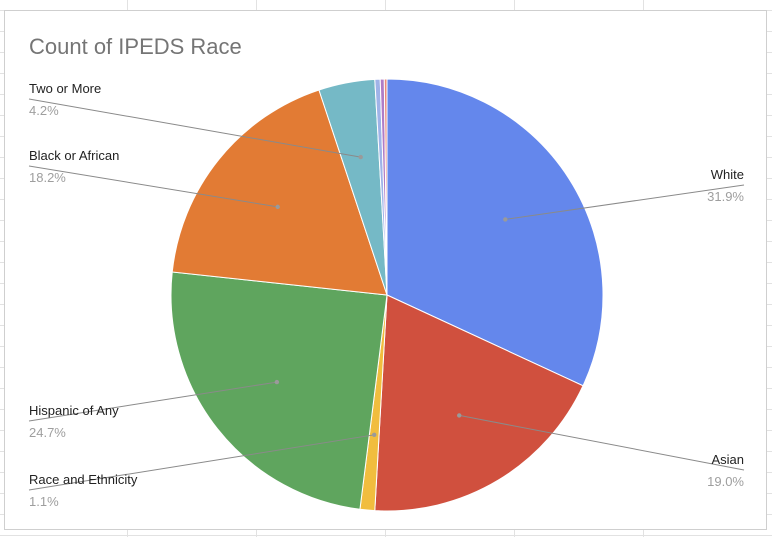 The image size is (772, 537). What do you see at coordinates (47, 177) in the screenshot?
I see `pct-black-or-african: 18.2%` at bounding box center [47, 177].